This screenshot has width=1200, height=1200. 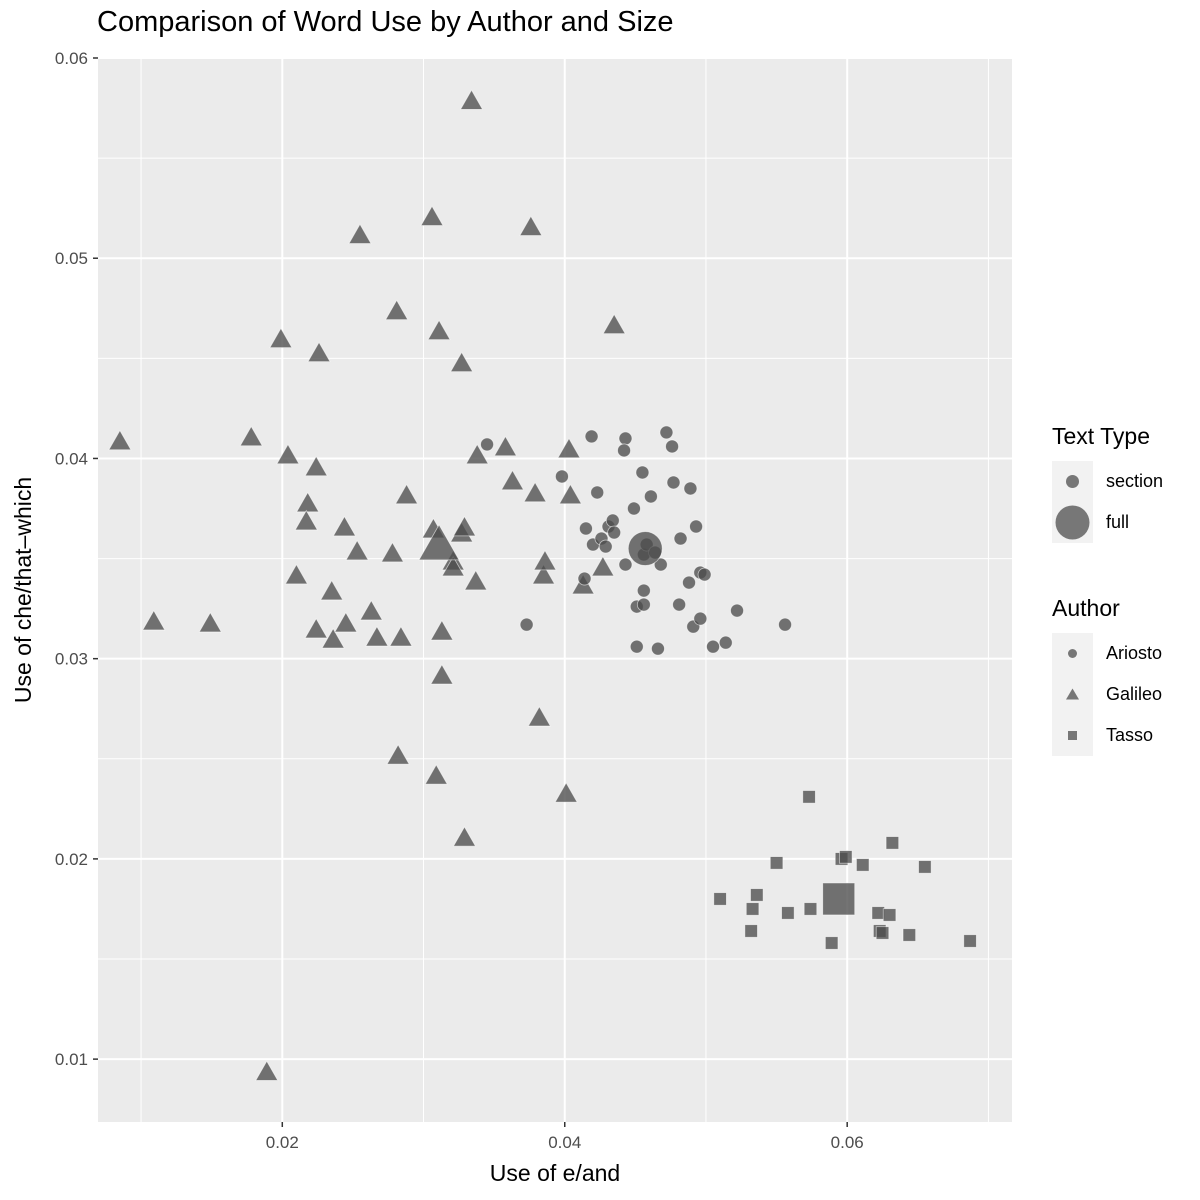 I want to click on legend-label-ariosto: Ariosto, so click(x=1134, y=653).